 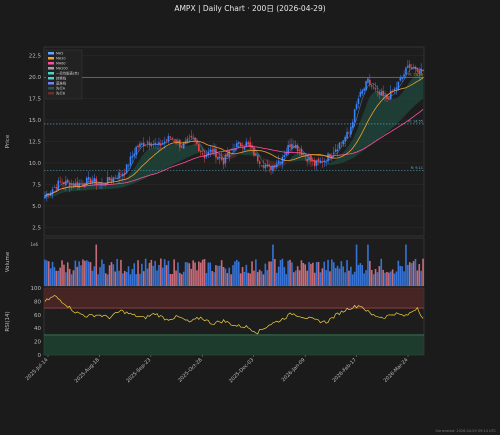 I want to click on rsi-axis-label: RSI(14), so click(x=8, y=321).